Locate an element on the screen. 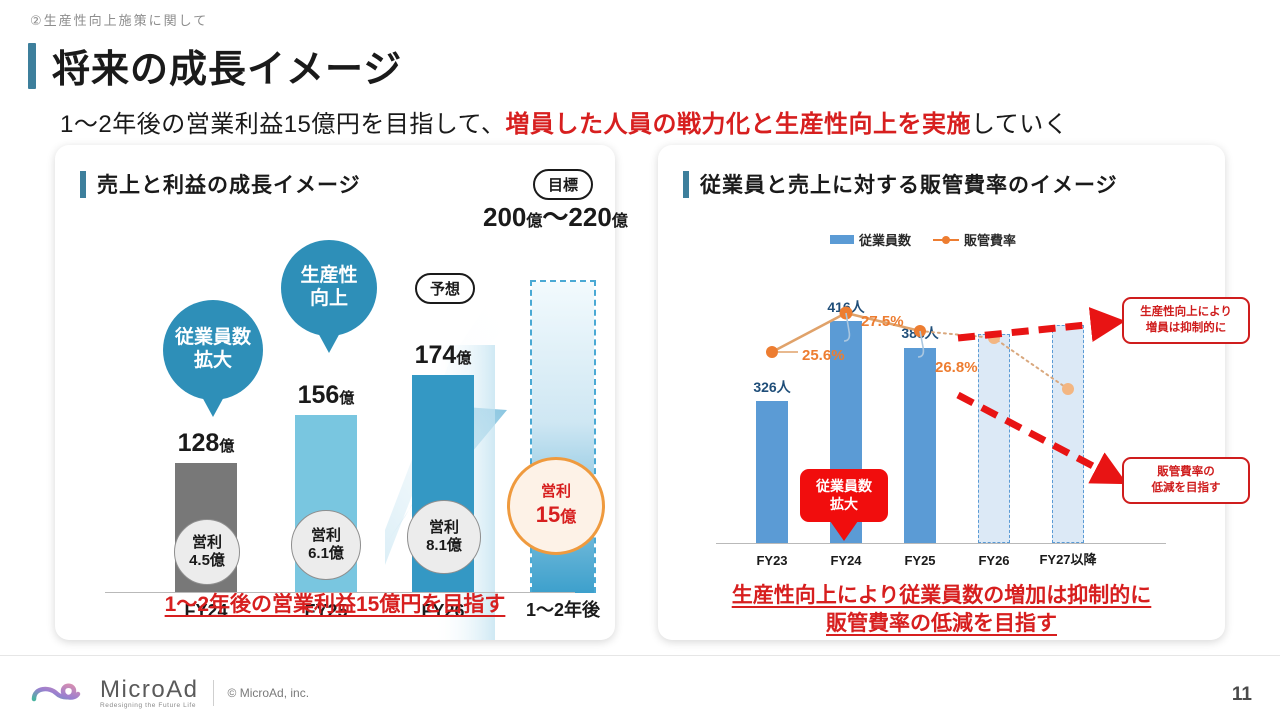  microad-logo-icon is located at coordinates (56, 692).